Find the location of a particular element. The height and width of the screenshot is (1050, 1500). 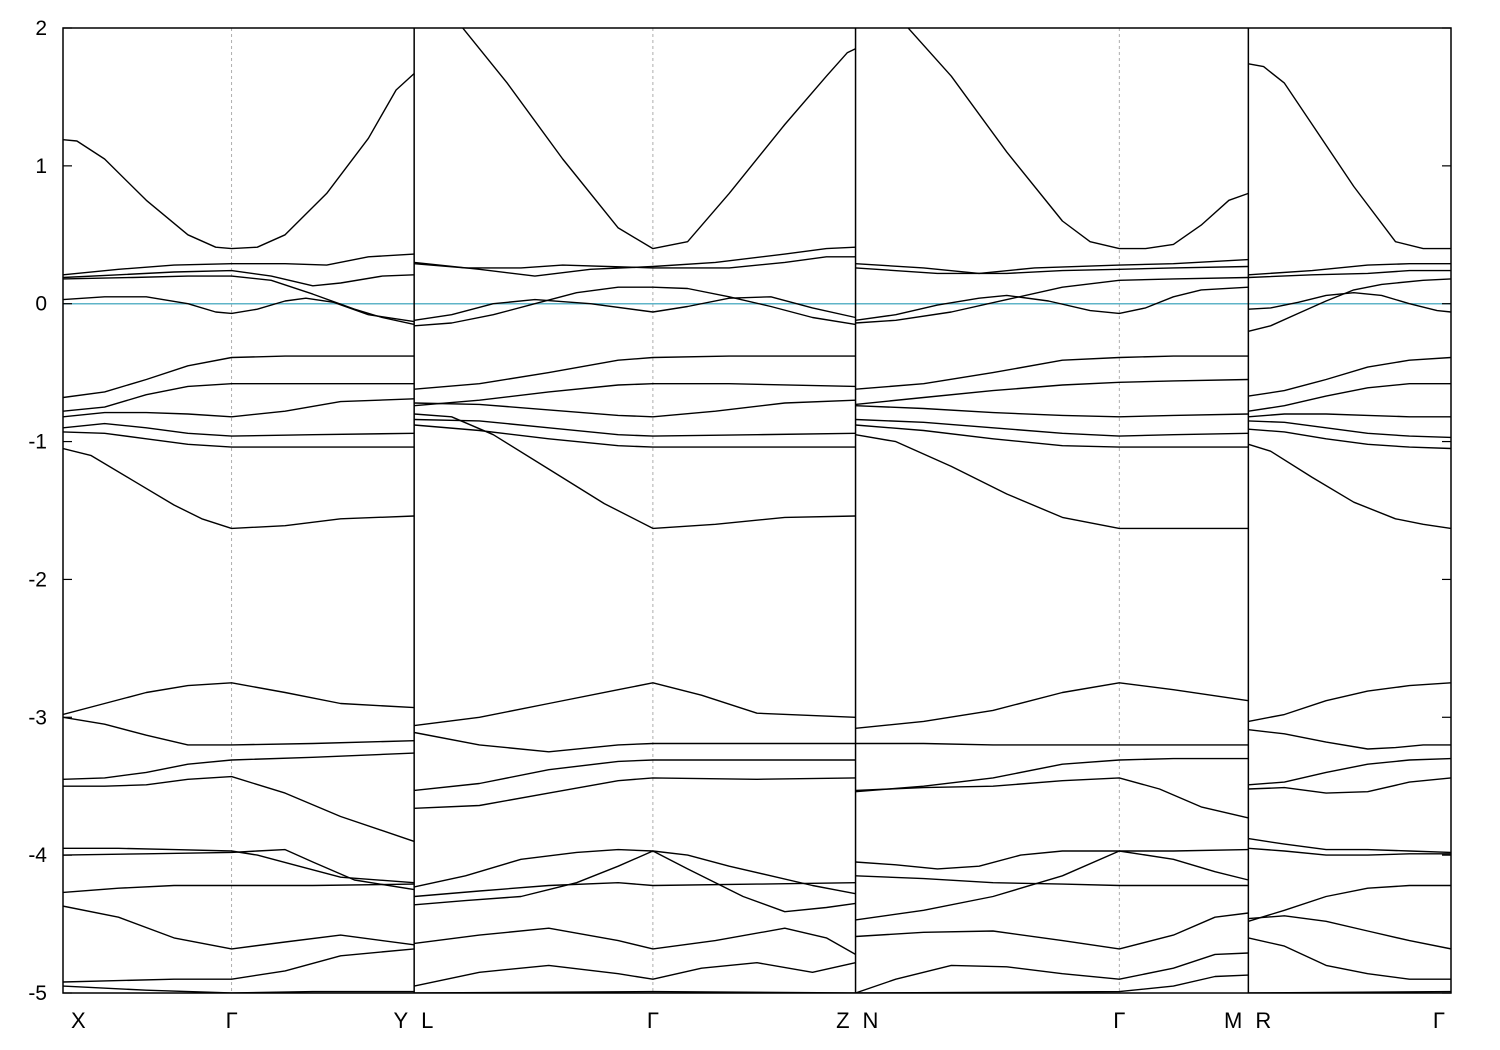

kpoint-label: R is located at coordinates (1263, 1020).